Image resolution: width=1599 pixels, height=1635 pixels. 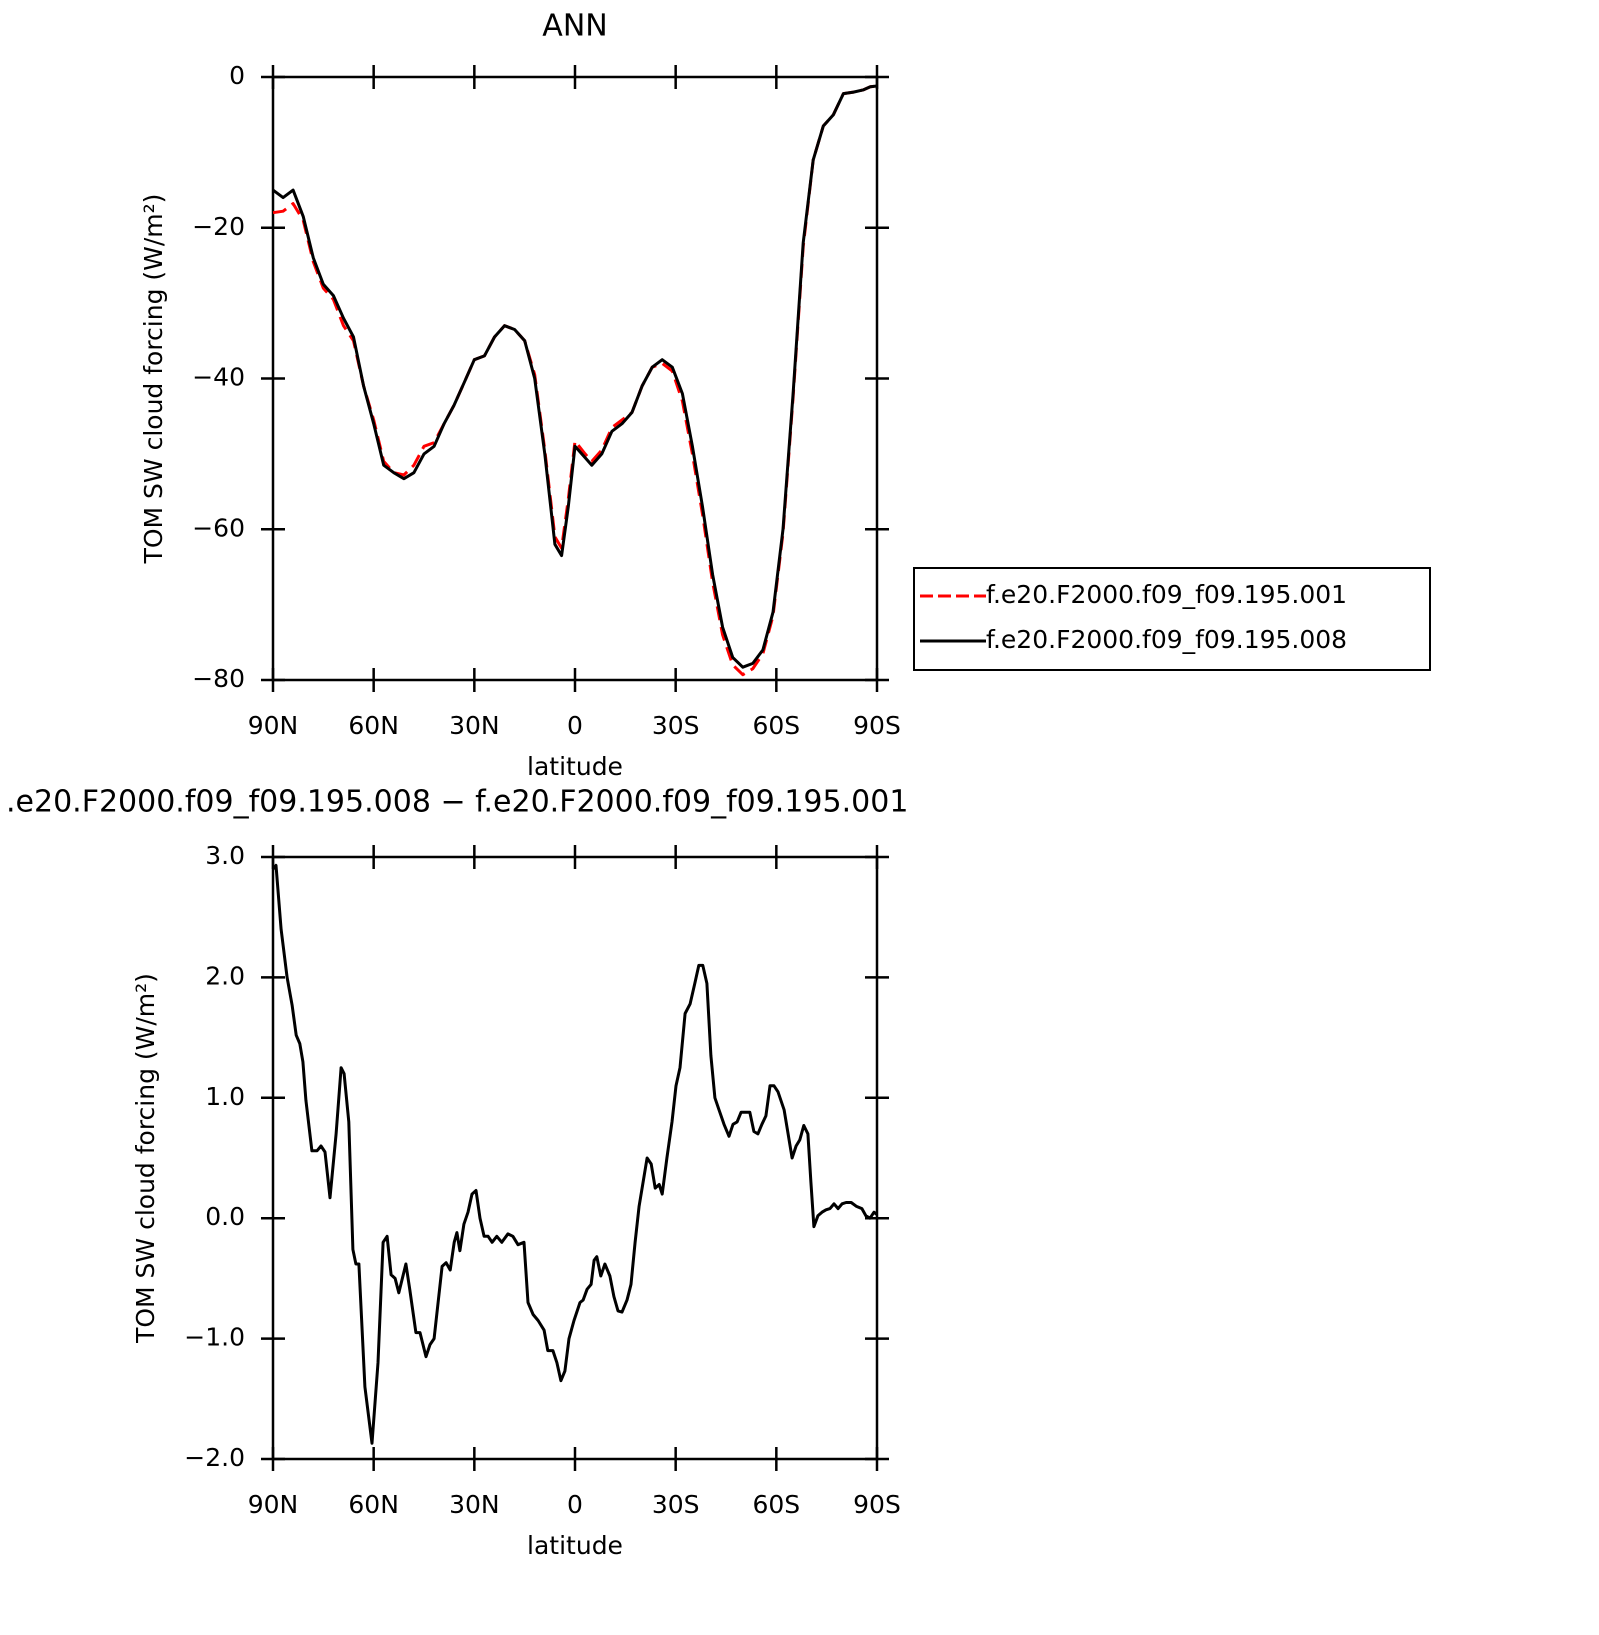 I want to click on chart-title: ANN, so click(x=574, y=26).